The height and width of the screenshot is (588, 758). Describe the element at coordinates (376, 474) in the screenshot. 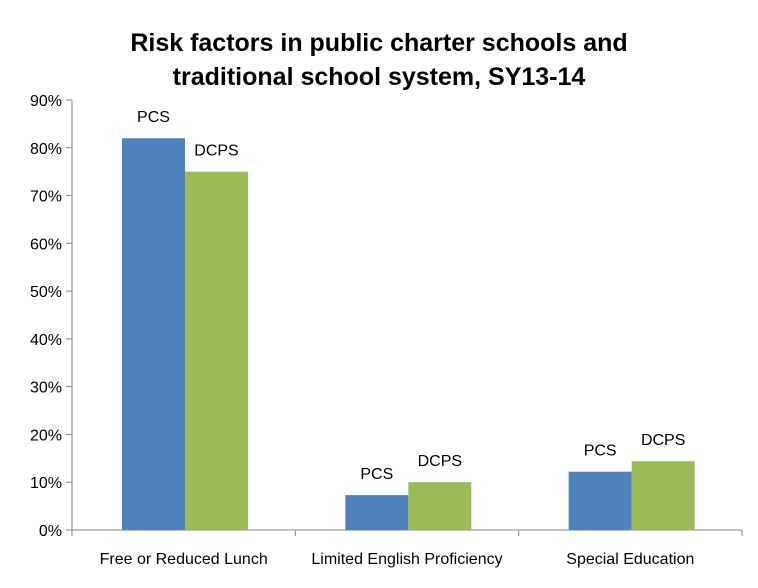

I see `data-label-pcs-2: PCS` at that location.